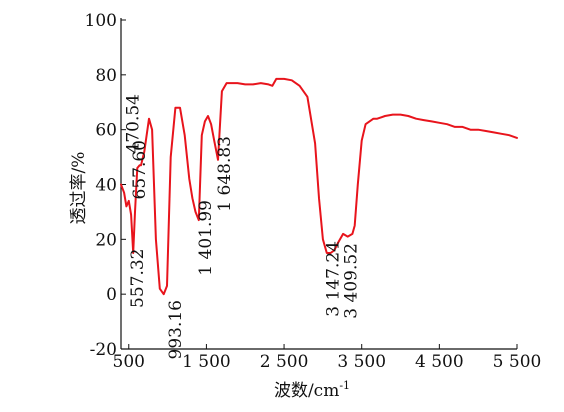 Image resolution: width=564 pixels, height=412 pixels. Describe the element at coordinates (176, 329) in the screenshot. I see `peak-label: 993.16` at that location.